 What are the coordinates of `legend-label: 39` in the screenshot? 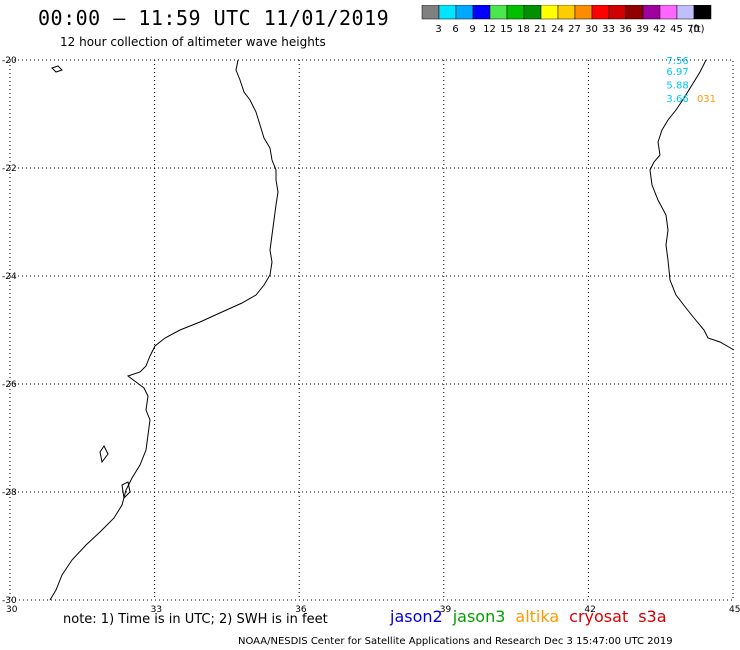 It's located at (642, 29).